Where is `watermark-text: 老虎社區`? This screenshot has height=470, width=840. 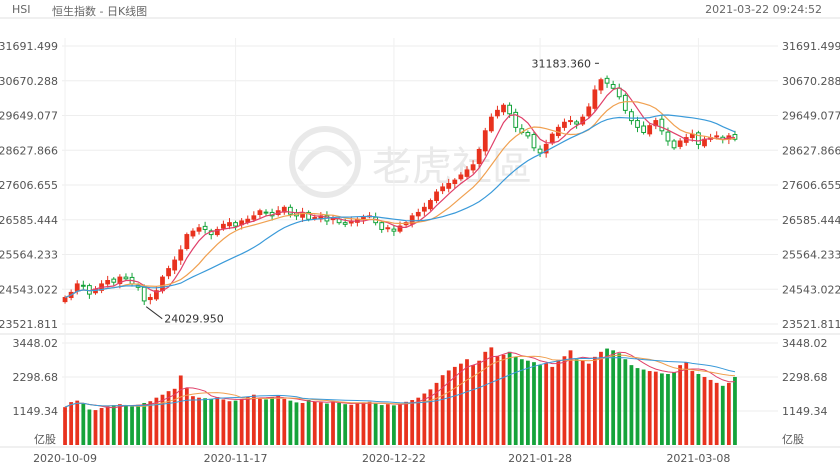
watermark-text: 老虎社區 is located at coordinates (452, 167).